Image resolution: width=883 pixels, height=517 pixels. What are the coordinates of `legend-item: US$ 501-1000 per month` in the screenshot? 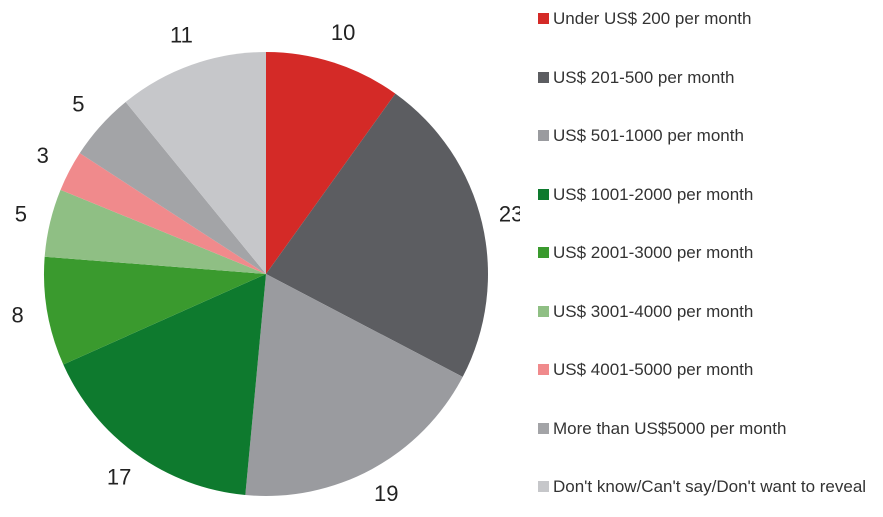 It's located at (708, 135).